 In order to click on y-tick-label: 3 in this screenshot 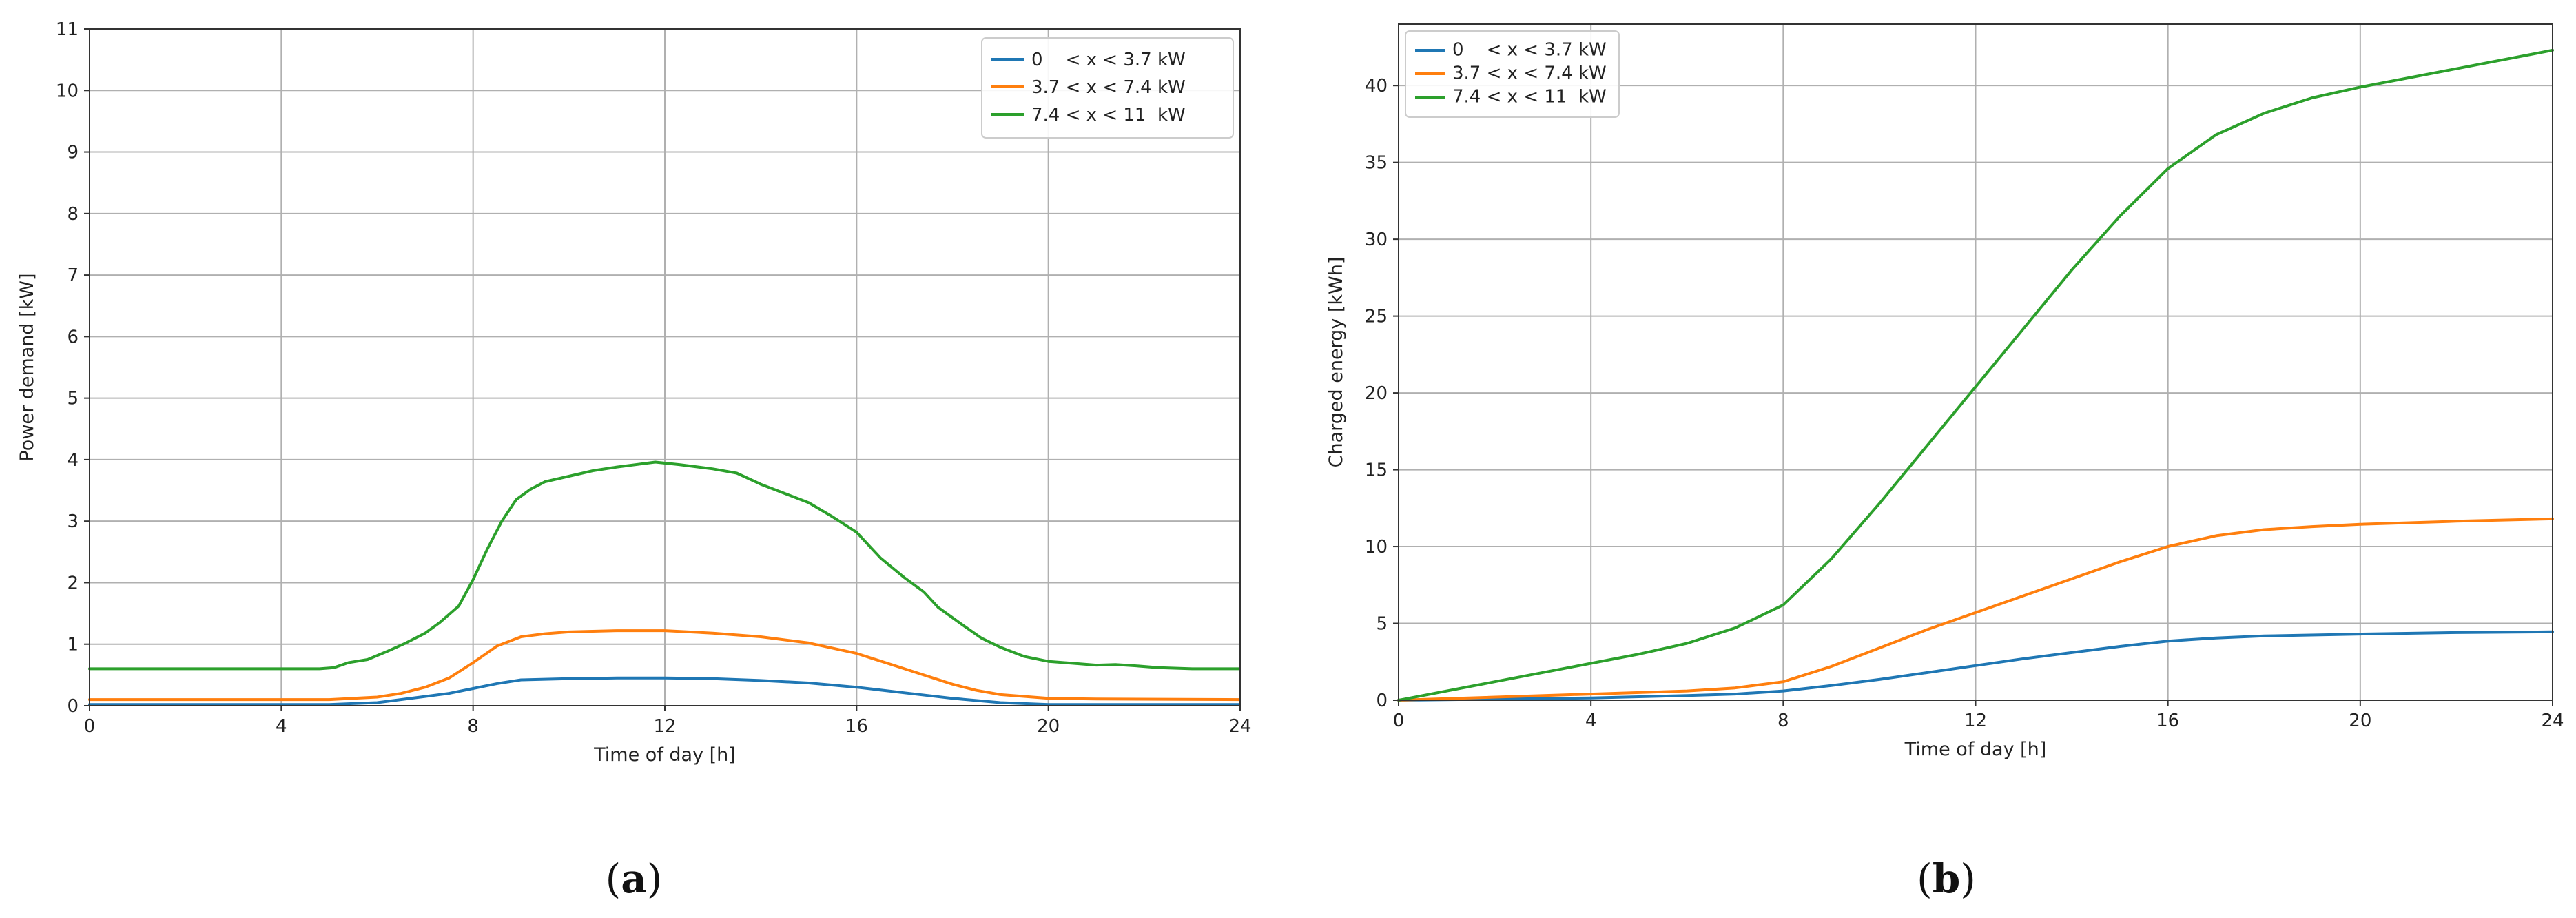, I will do `click(73, 521)`.